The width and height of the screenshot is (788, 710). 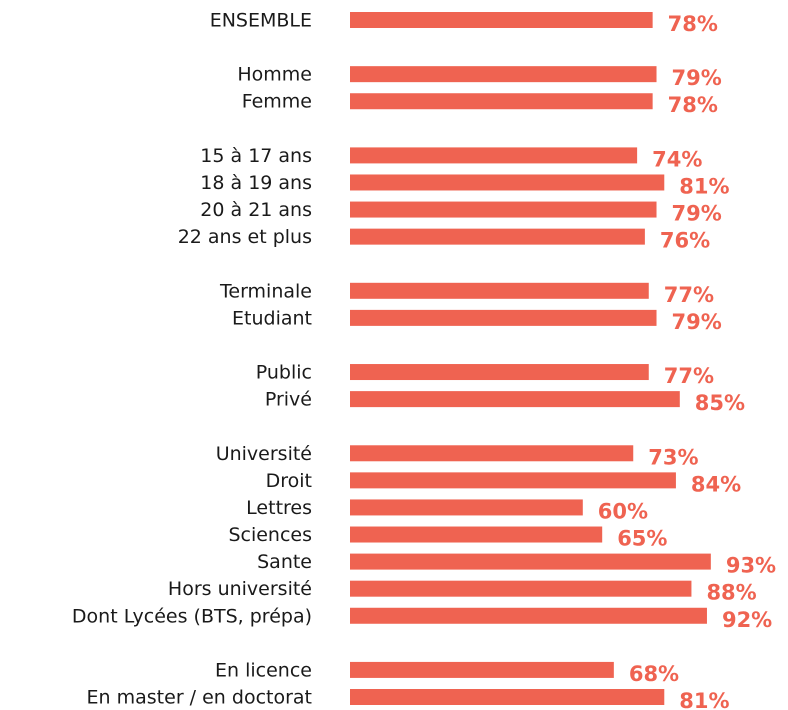 I want to click on category-label: En master / en doctorat, so click(x=199, y=698).